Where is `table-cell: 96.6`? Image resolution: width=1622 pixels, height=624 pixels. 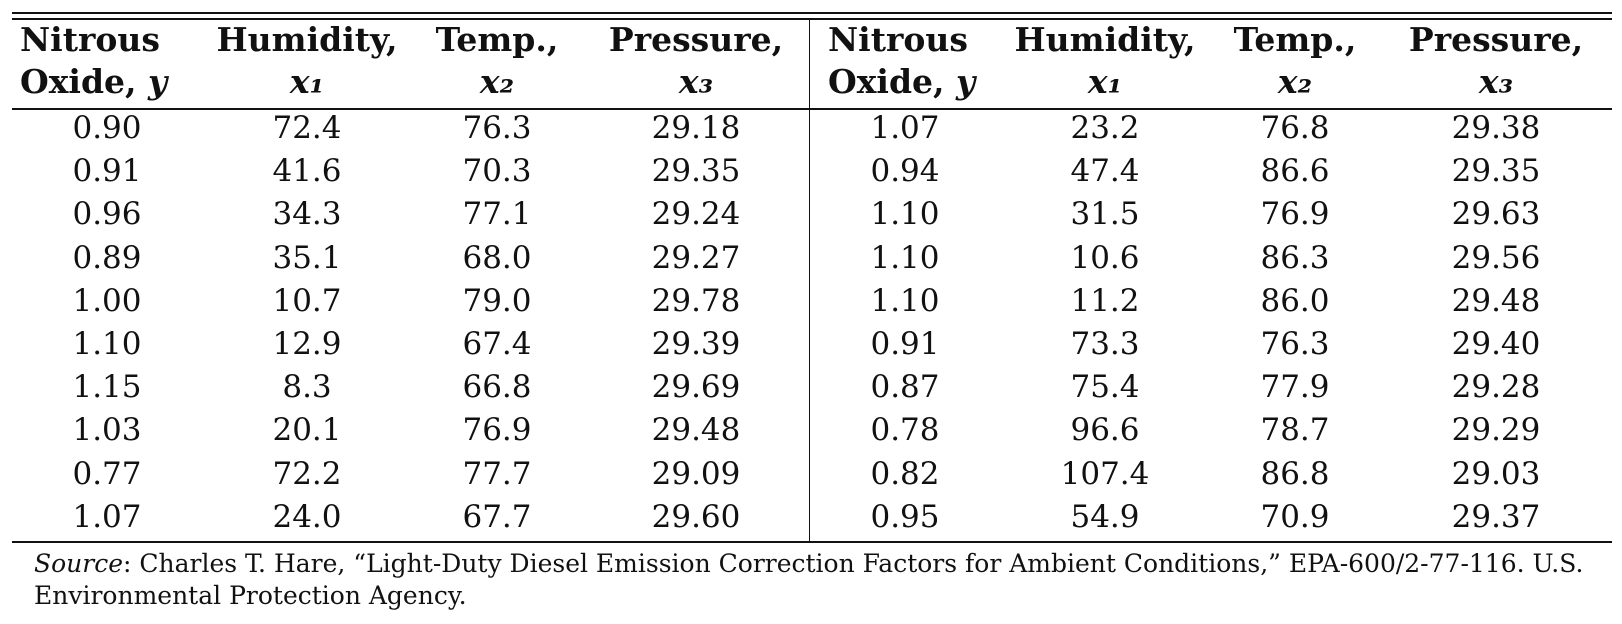
table-cell: 96.6 is located at coordinates (1105, 430).